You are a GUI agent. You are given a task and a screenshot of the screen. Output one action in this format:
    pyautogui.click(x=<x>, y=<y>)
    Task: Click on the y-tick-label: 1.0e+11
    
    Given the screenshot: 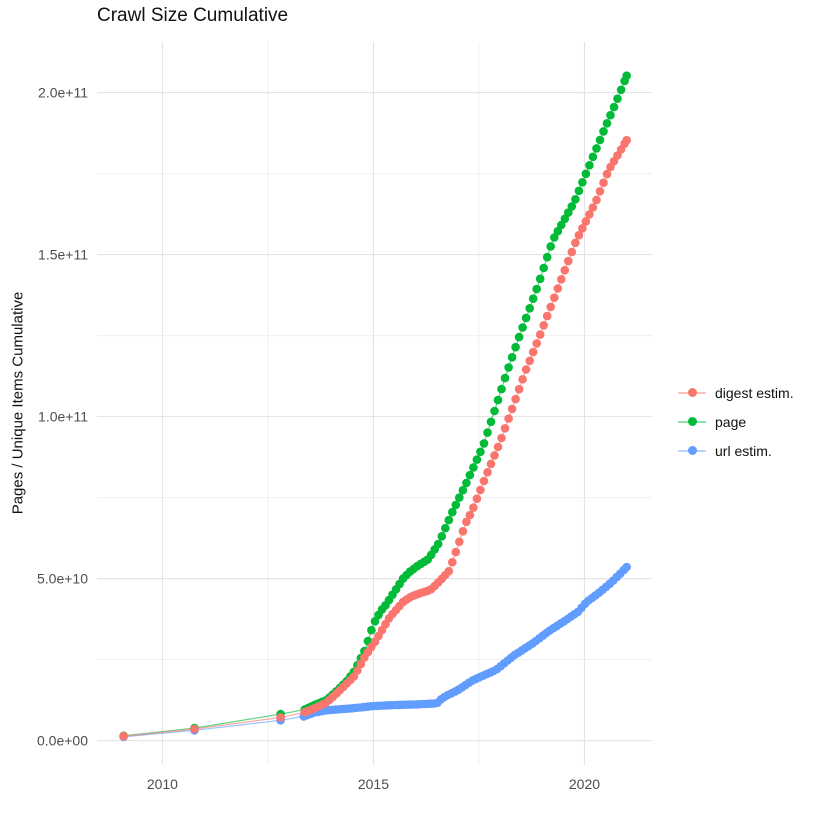 What is the action you would take?
    pyautogui.click(x=63, y=417)
    